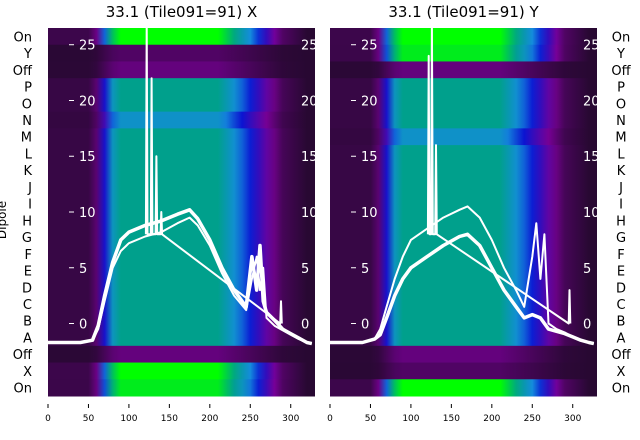 Image resolution: width=640 pixels, height=440 pixels. I want to click on series-spikes, so click(213, 176).